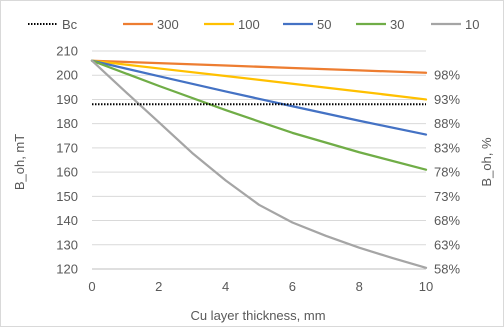 This screenshot has width=504, height=327. I want to click on secondary-y-tick-label: 68%, so click(447, 220).